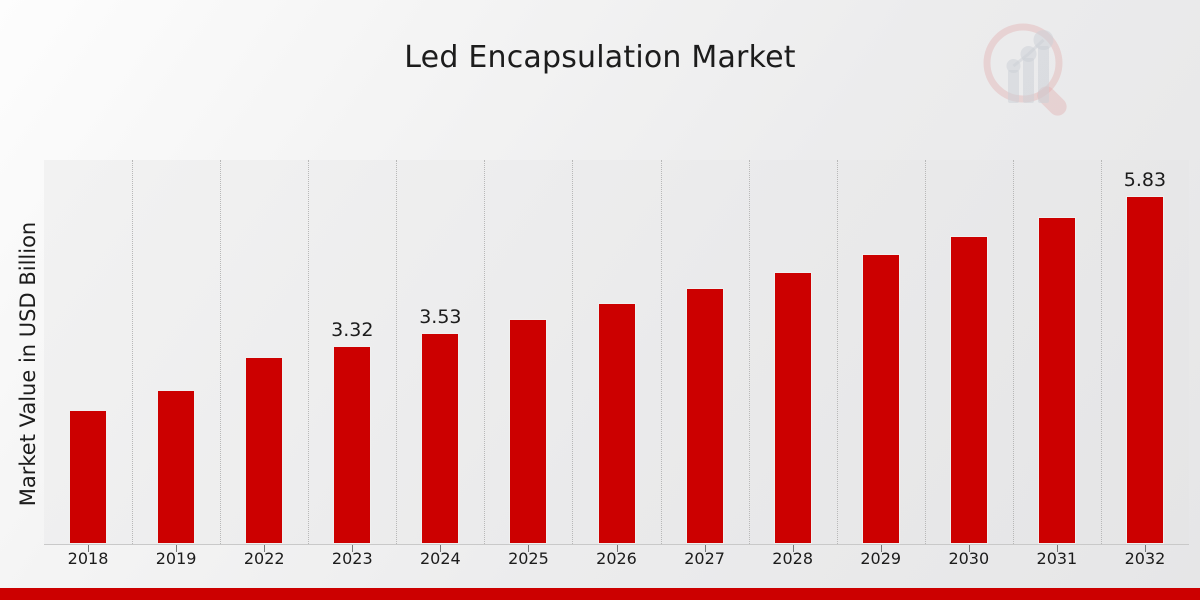  What do you see at coordinates (88, 558) in the screenshot?
I see `x-axis-label: 2018` at bounding box center [88, 558].